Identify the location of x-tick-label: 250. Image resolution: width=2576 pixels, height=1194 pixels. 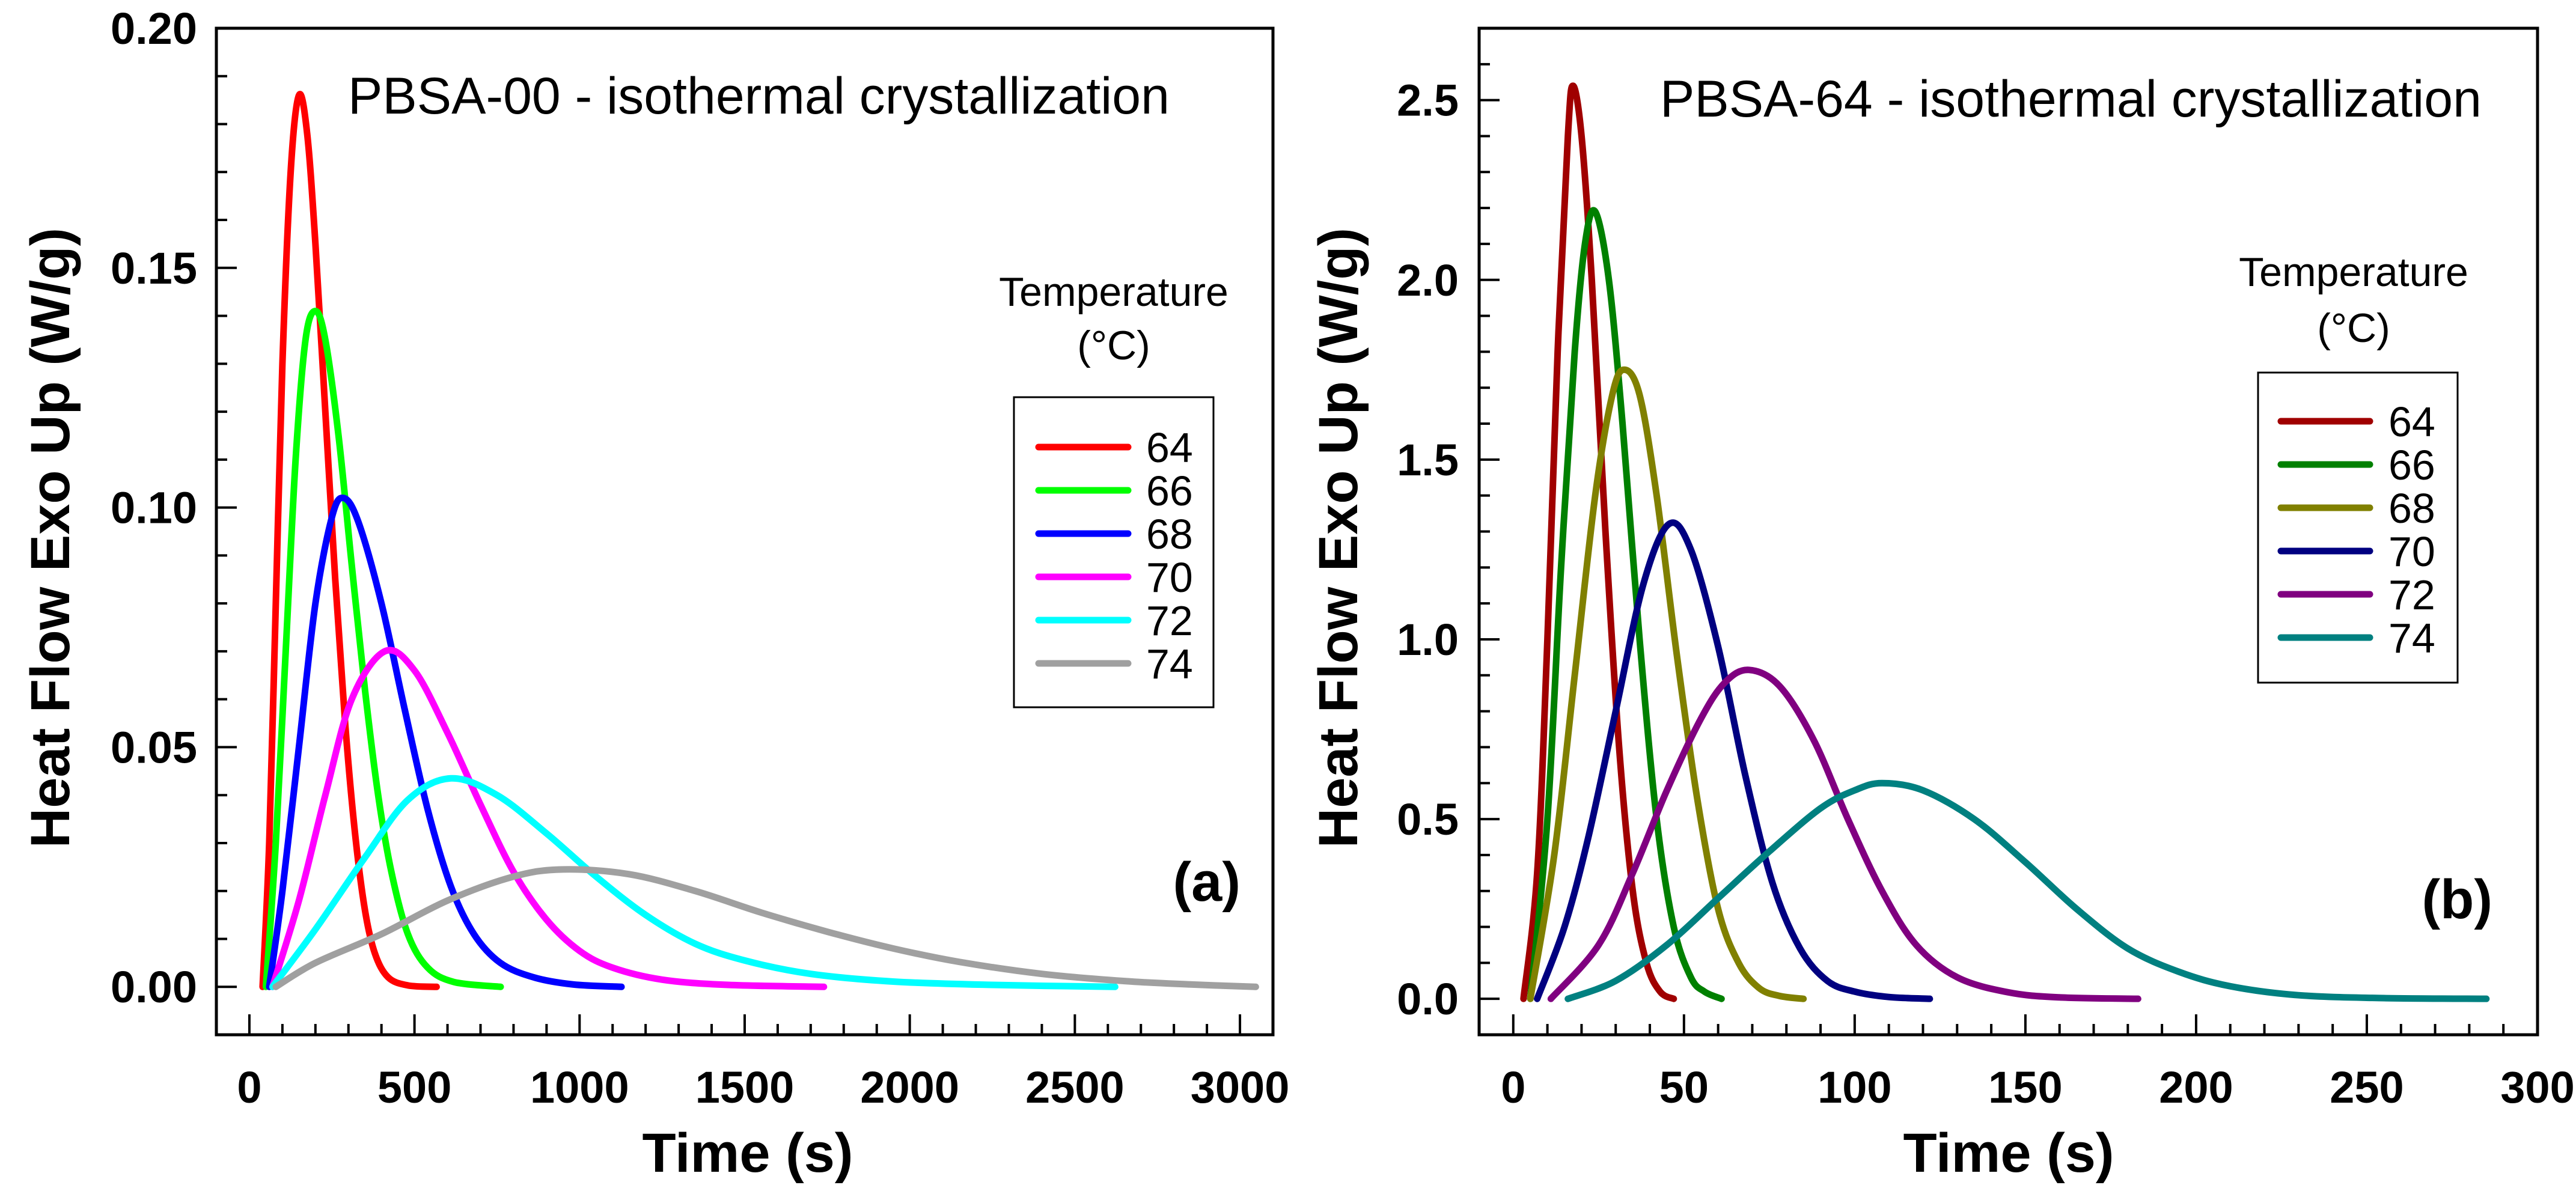
(2367, 1087).